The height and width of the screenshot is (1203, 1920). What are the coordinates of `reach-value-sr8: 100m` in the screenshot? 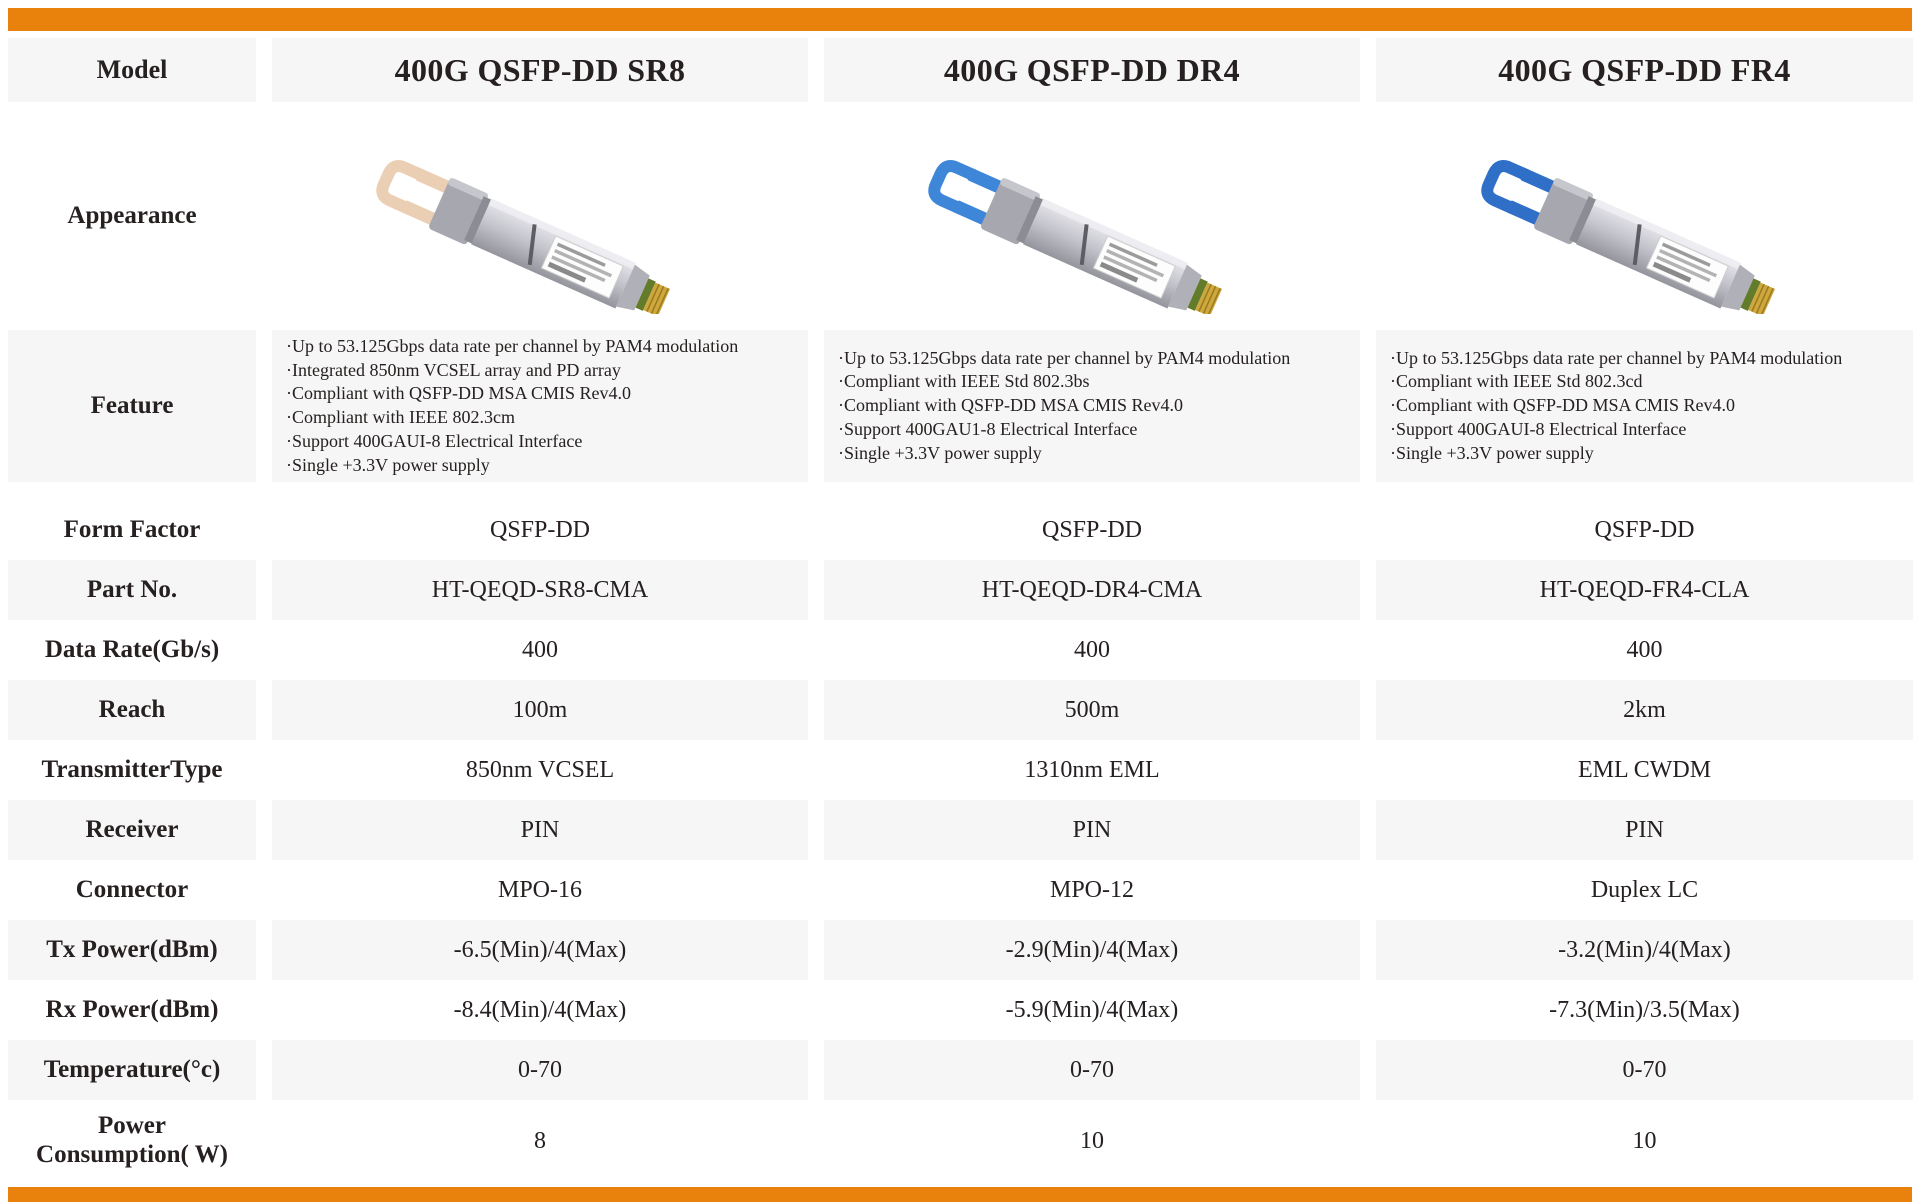 It's located at (540, 710).